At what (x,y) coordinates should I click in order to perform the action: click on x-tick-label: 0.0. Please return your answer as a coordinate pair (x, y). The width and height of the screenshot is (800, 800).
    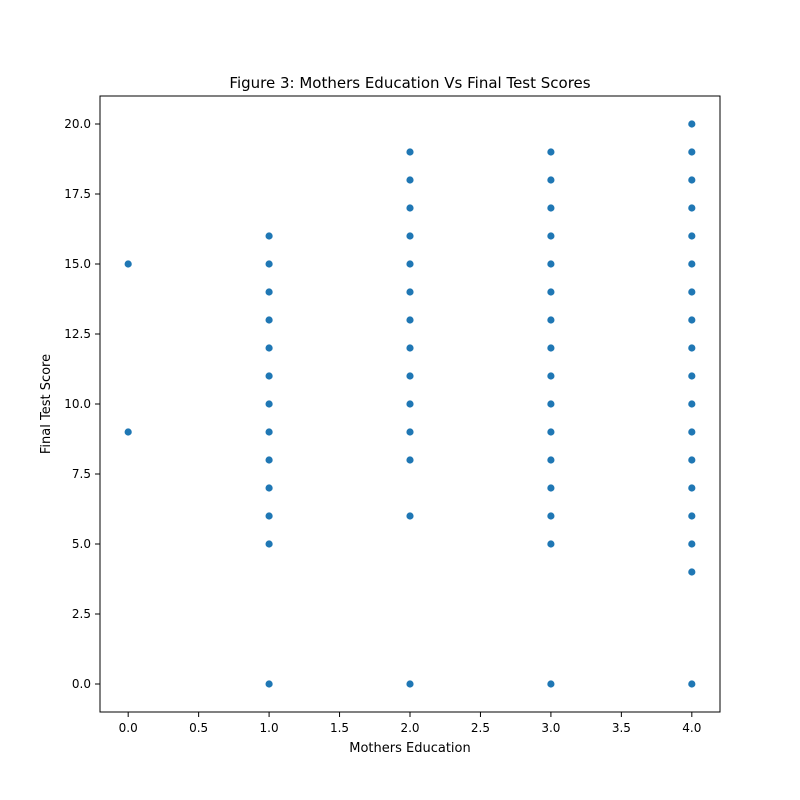
    Looking at the image, I should click on (128, 728).